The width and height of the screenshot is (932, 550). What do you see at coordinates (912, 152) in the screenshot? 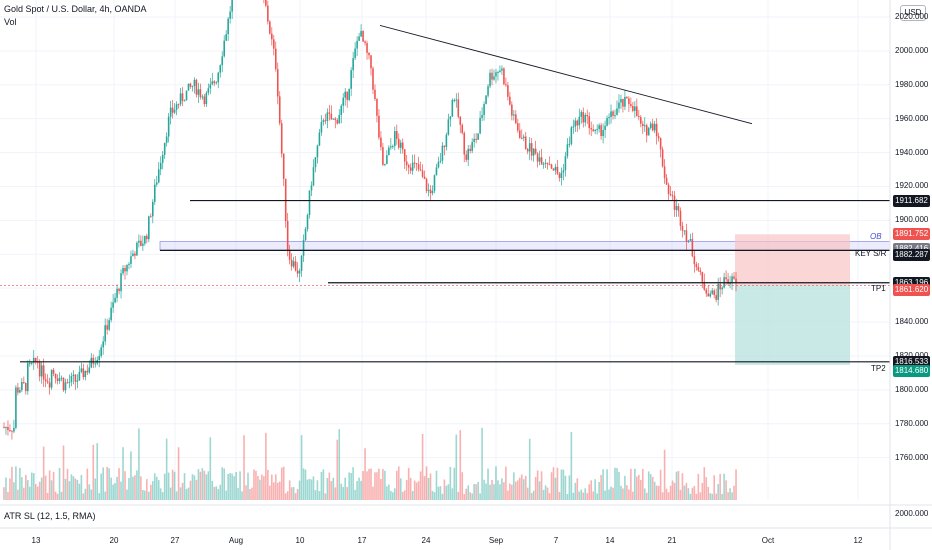
I see `y-tick-label: 1940.000` at bounding box center [912, 152].